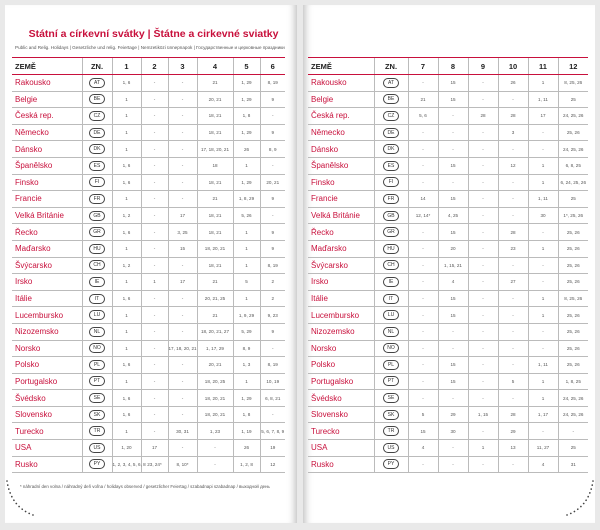  I want to click on column-header: 9, so click(482, 66).